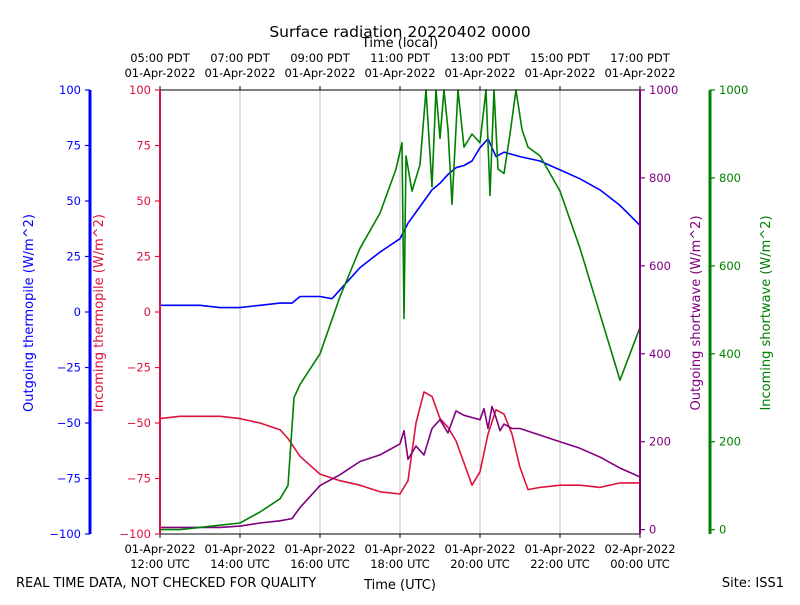 The image size is (800, 605). What do you see at coordinates (73, 146) in the screenshot?
I see `outgoing-thermopile-tick-label: 75` at bounding box center [73, 146].